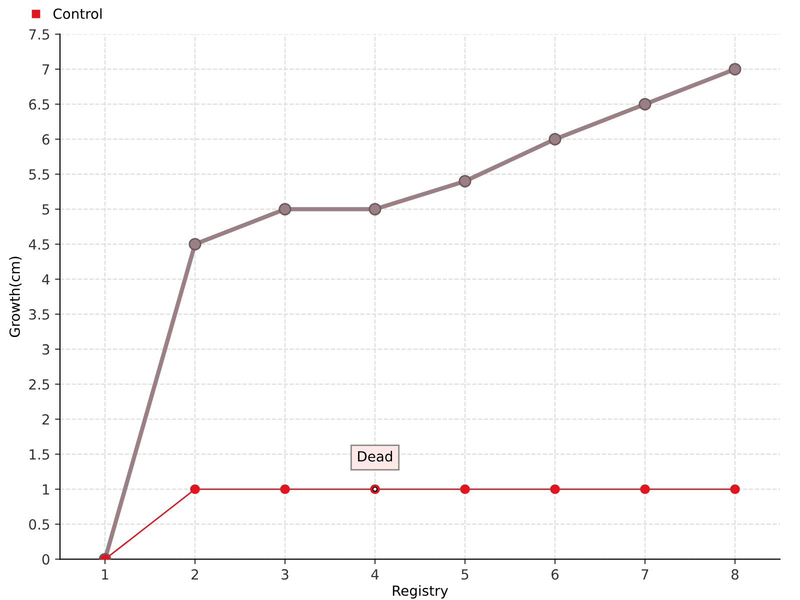 The height and width of the screenshot is (600, 800). What do you see at coordinates (375, 574) in the screenshot?
I see `x-tick-label: 4` at bounding box center [375, 574].